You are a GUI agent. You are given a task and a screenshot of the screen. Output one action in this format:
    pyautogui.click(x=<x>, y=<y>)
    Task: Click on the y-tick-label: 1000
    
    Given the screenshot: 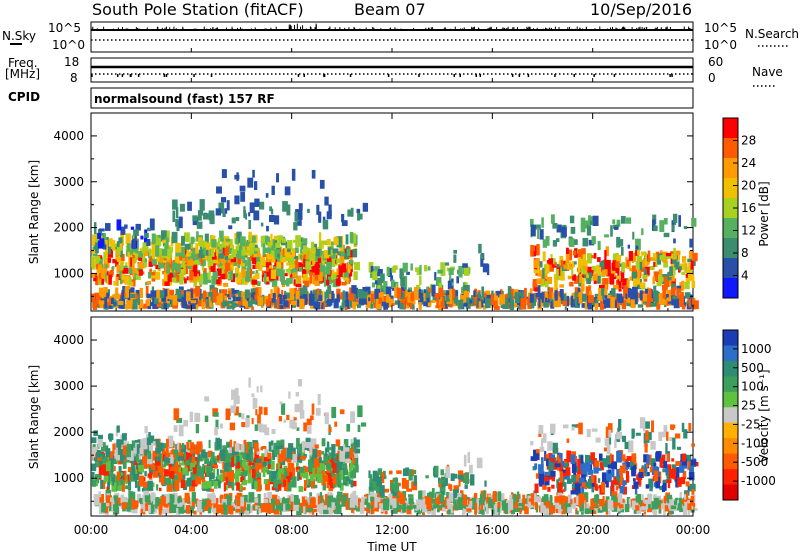 What is the action you would take?
    pyautogui.click(x=68, y=273)
    